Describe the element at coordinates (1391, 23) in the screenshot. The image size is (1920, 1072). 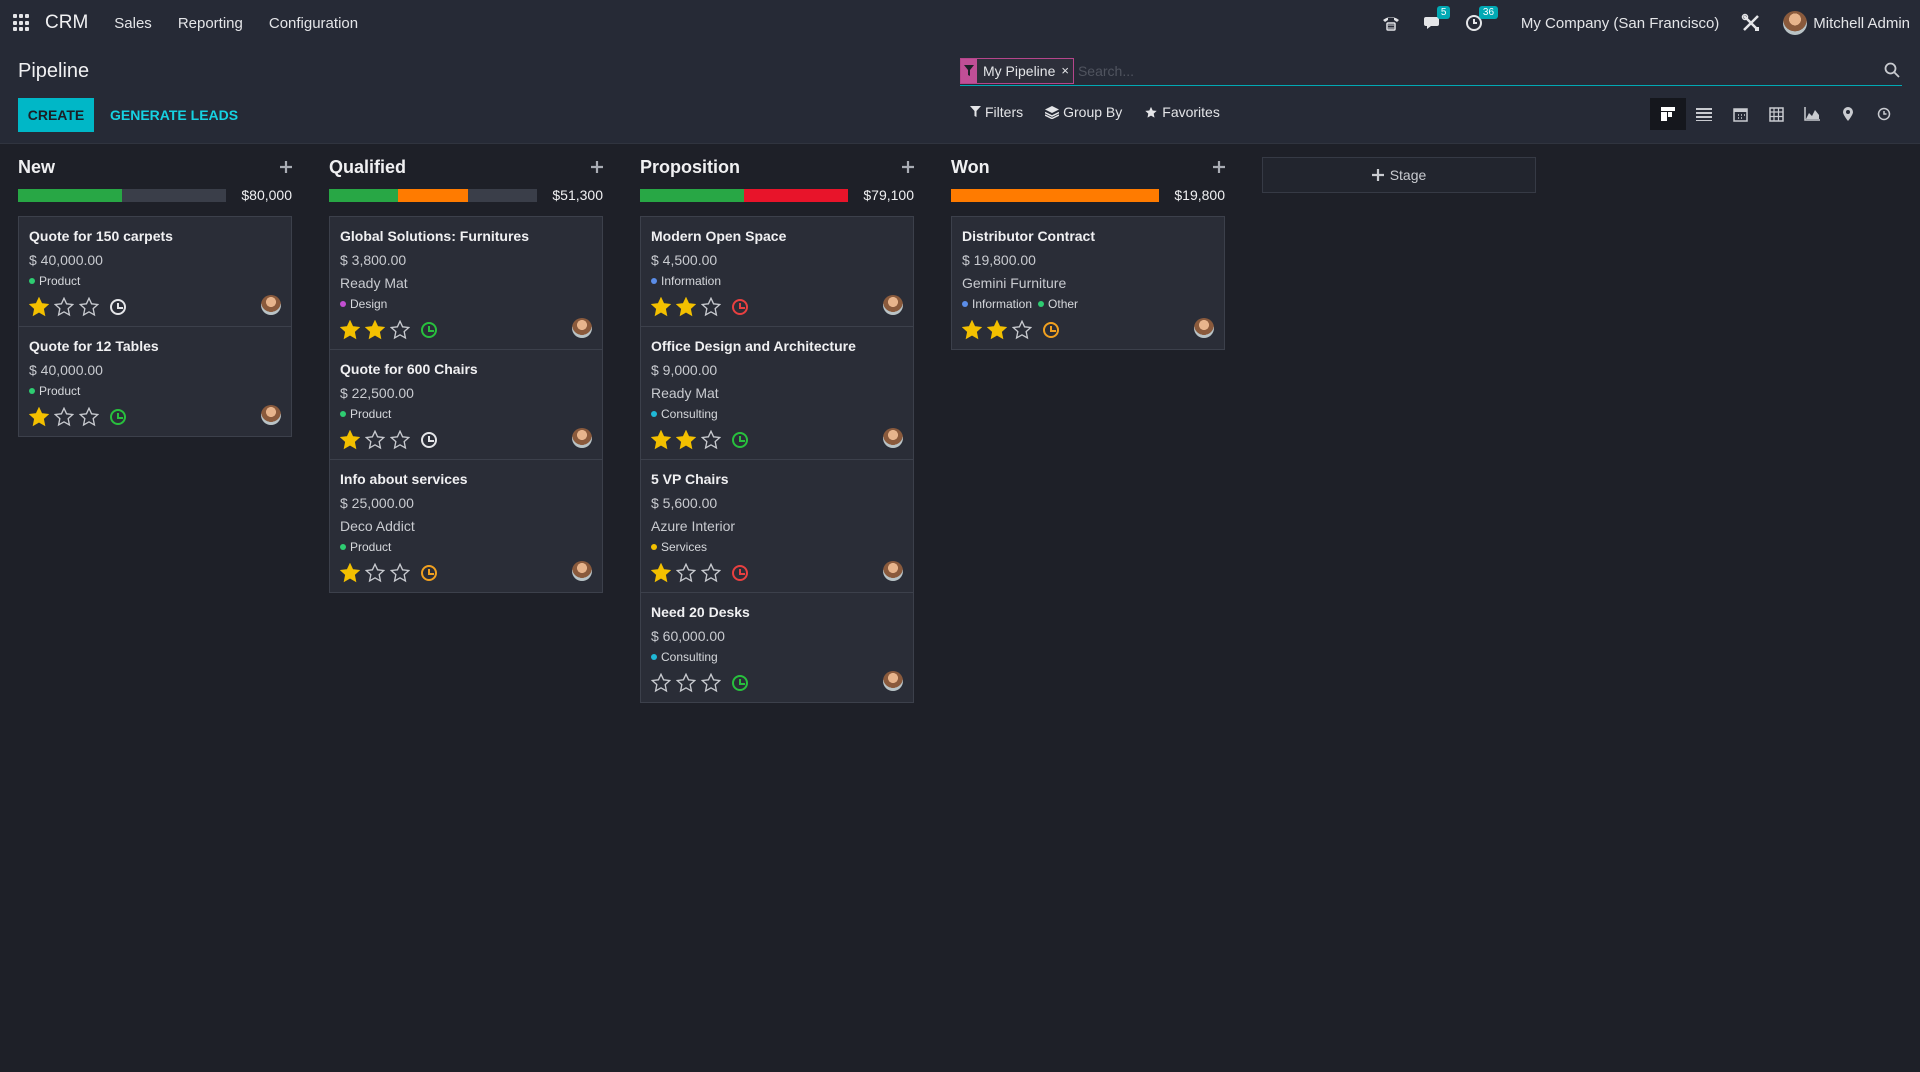
I see `voip-phone-icon` at that location.